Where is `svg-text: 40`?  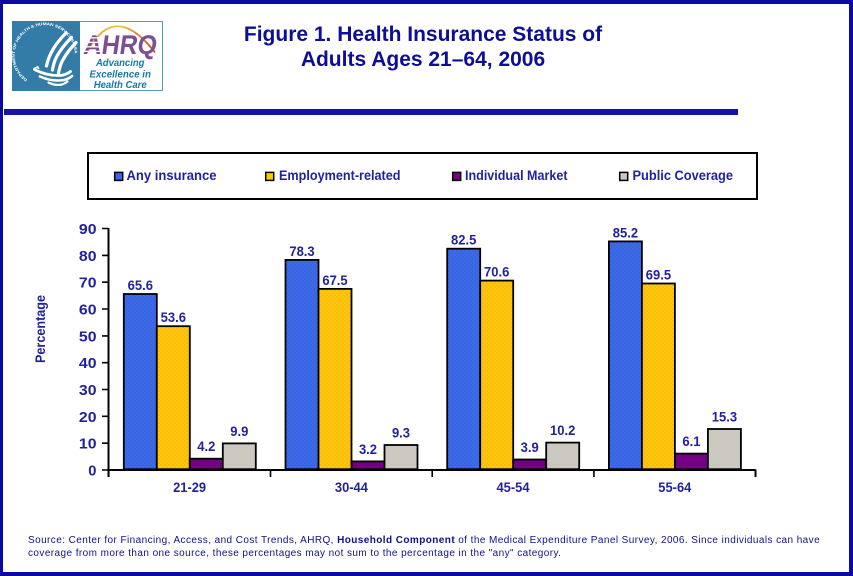
svg-text: 40 is located at coordinates (88, 363).